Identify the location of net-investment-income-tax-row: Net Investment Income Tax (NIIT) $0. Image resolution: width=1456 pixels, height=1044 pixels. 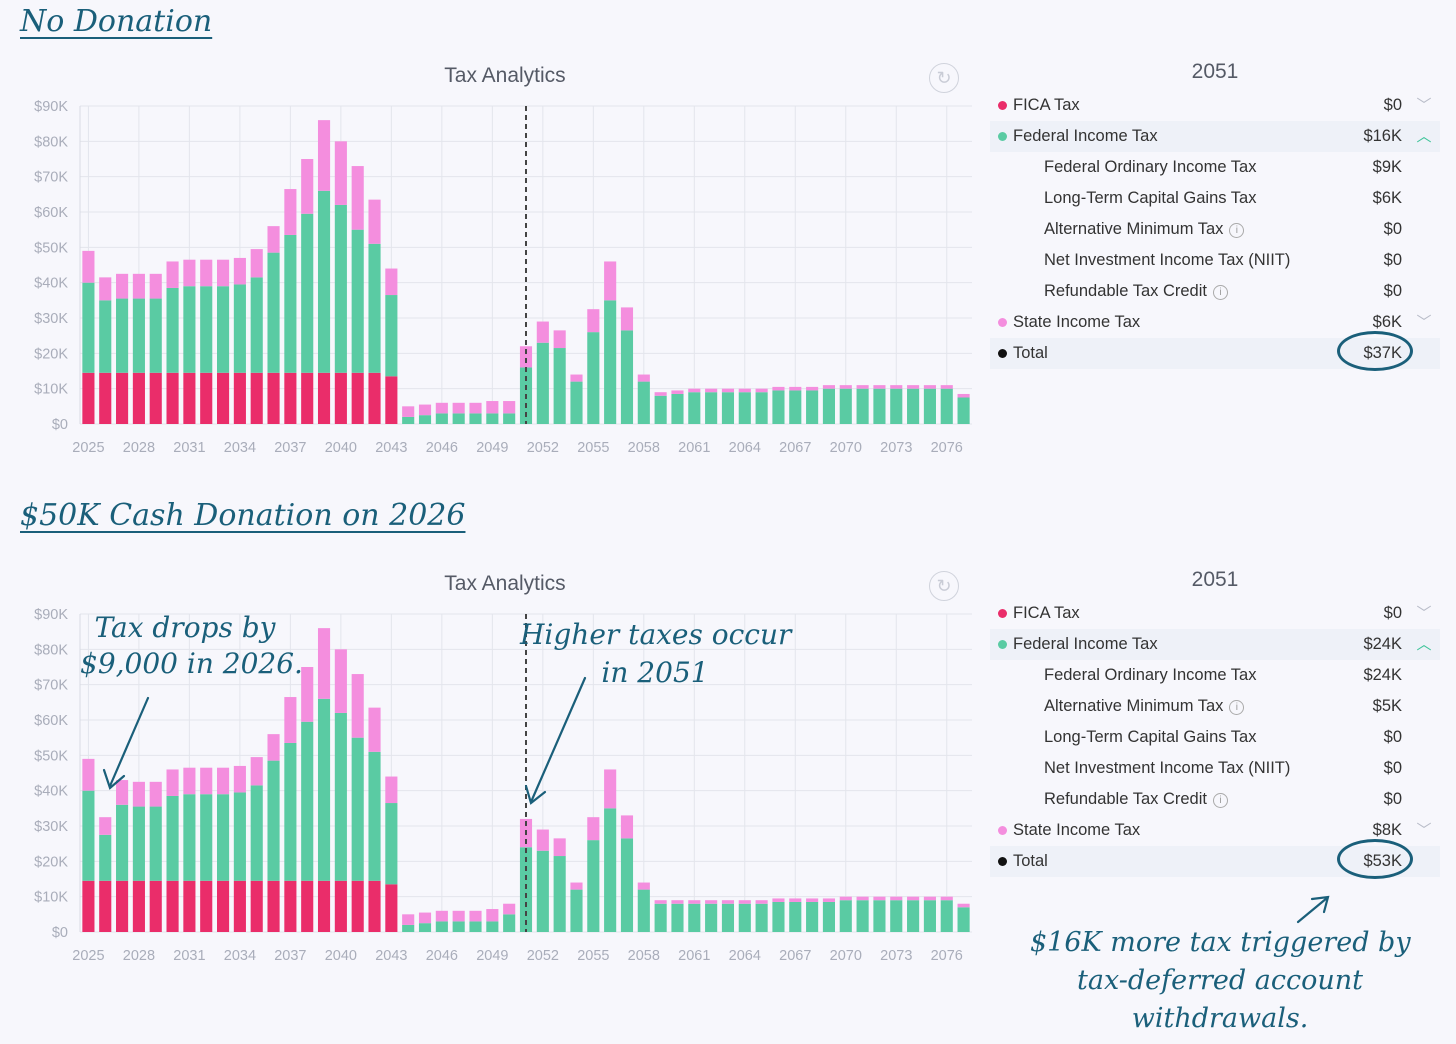
(1215, 260).